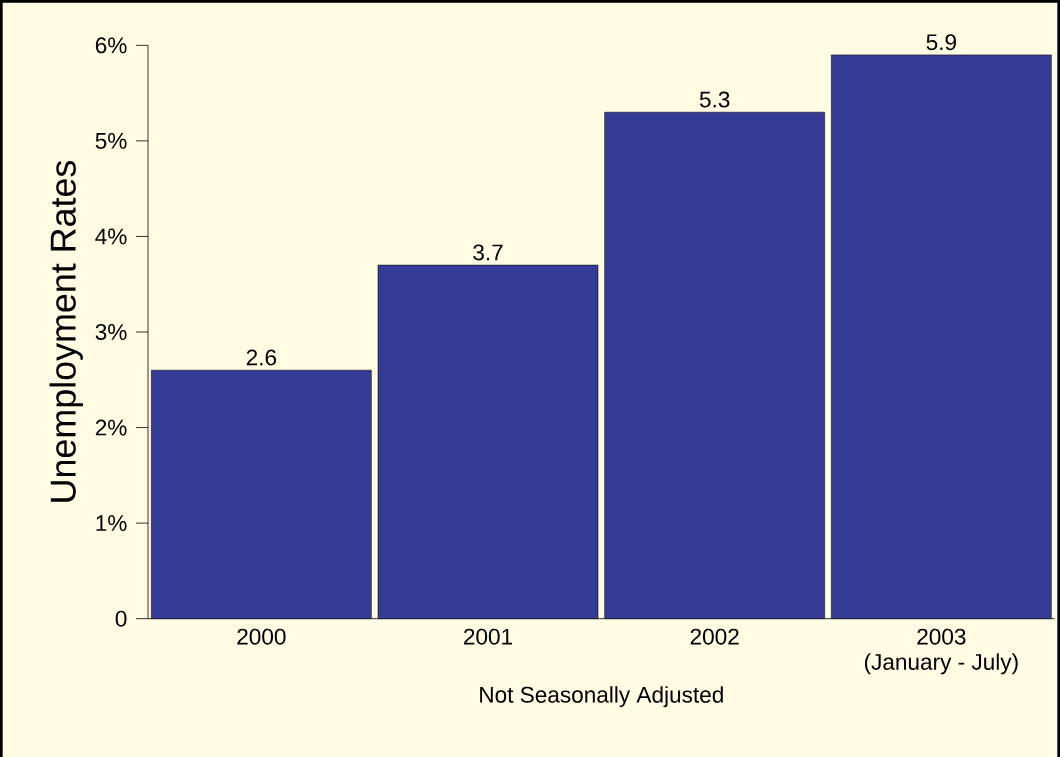 This screenshot has width=1060, height=757. What do you see at coordinates (261, 357) in the screenshot?
I see `data-label: 2.6` at bounding box center [261, 357].